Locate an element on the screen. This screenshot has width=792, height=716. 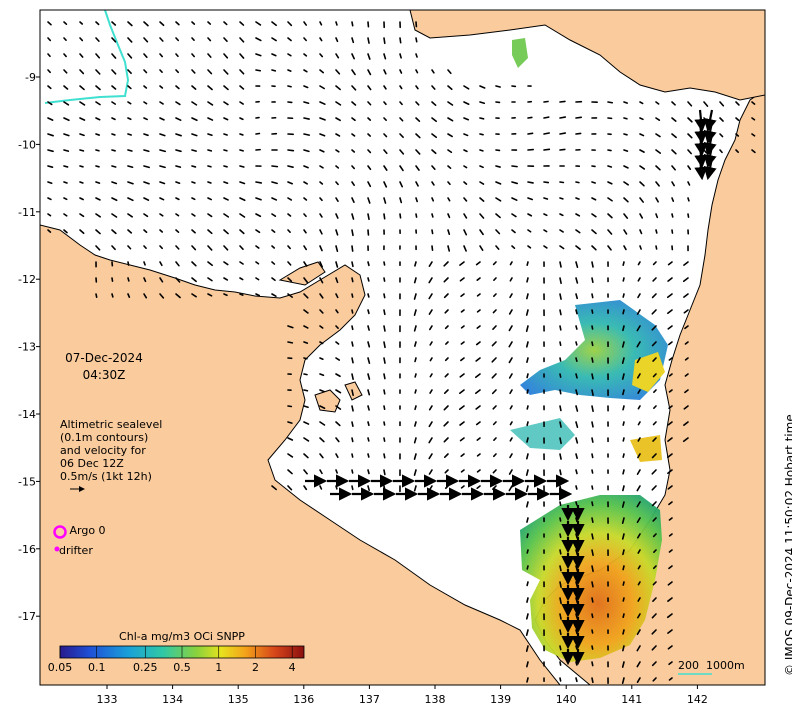
colorbar-tick-label: 0.05 is located at coordinates (60, 667).